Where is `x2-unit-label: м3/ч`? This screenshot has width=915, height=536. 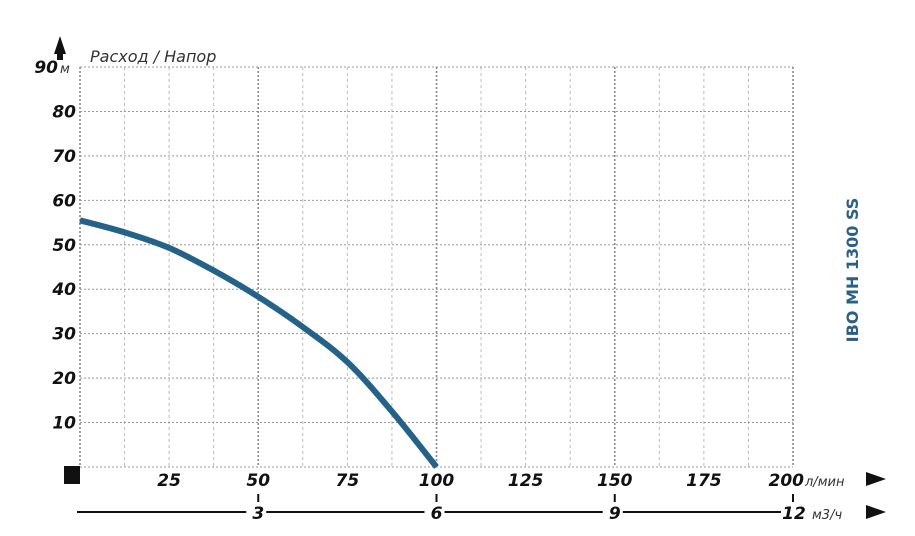
x2-unit-label: м3/ч is located at coordinates (827, 515).